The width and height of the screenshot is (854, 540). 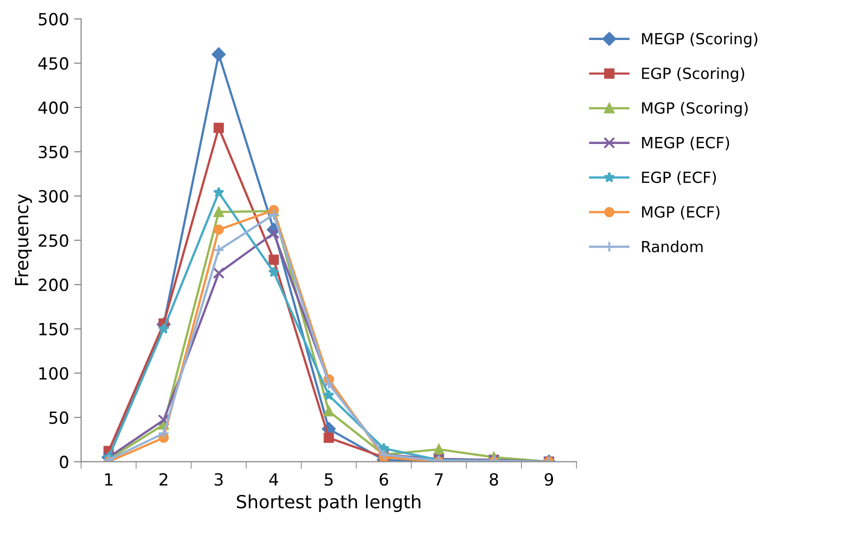 What do you see at coordinates (53, 63) in the screenshot?
I see `y-tick-label: 450` at bounding box center [53, 63].